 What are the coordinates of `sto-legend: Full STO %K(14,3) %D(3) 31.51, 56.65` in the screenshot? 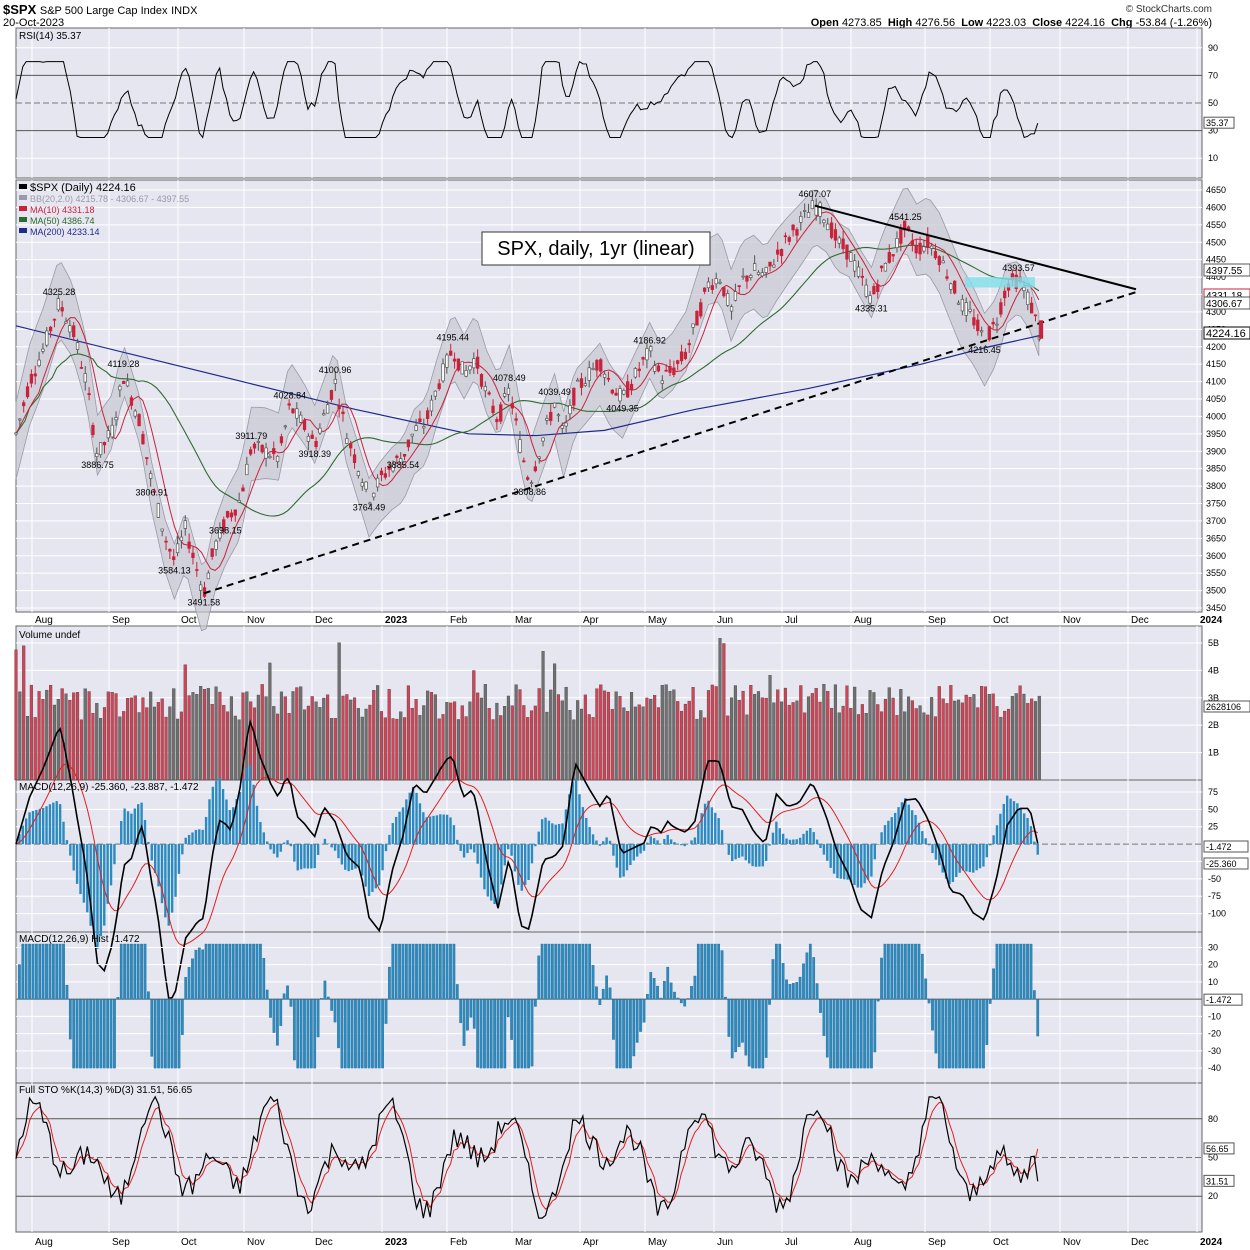 It's located at (106, 1090).